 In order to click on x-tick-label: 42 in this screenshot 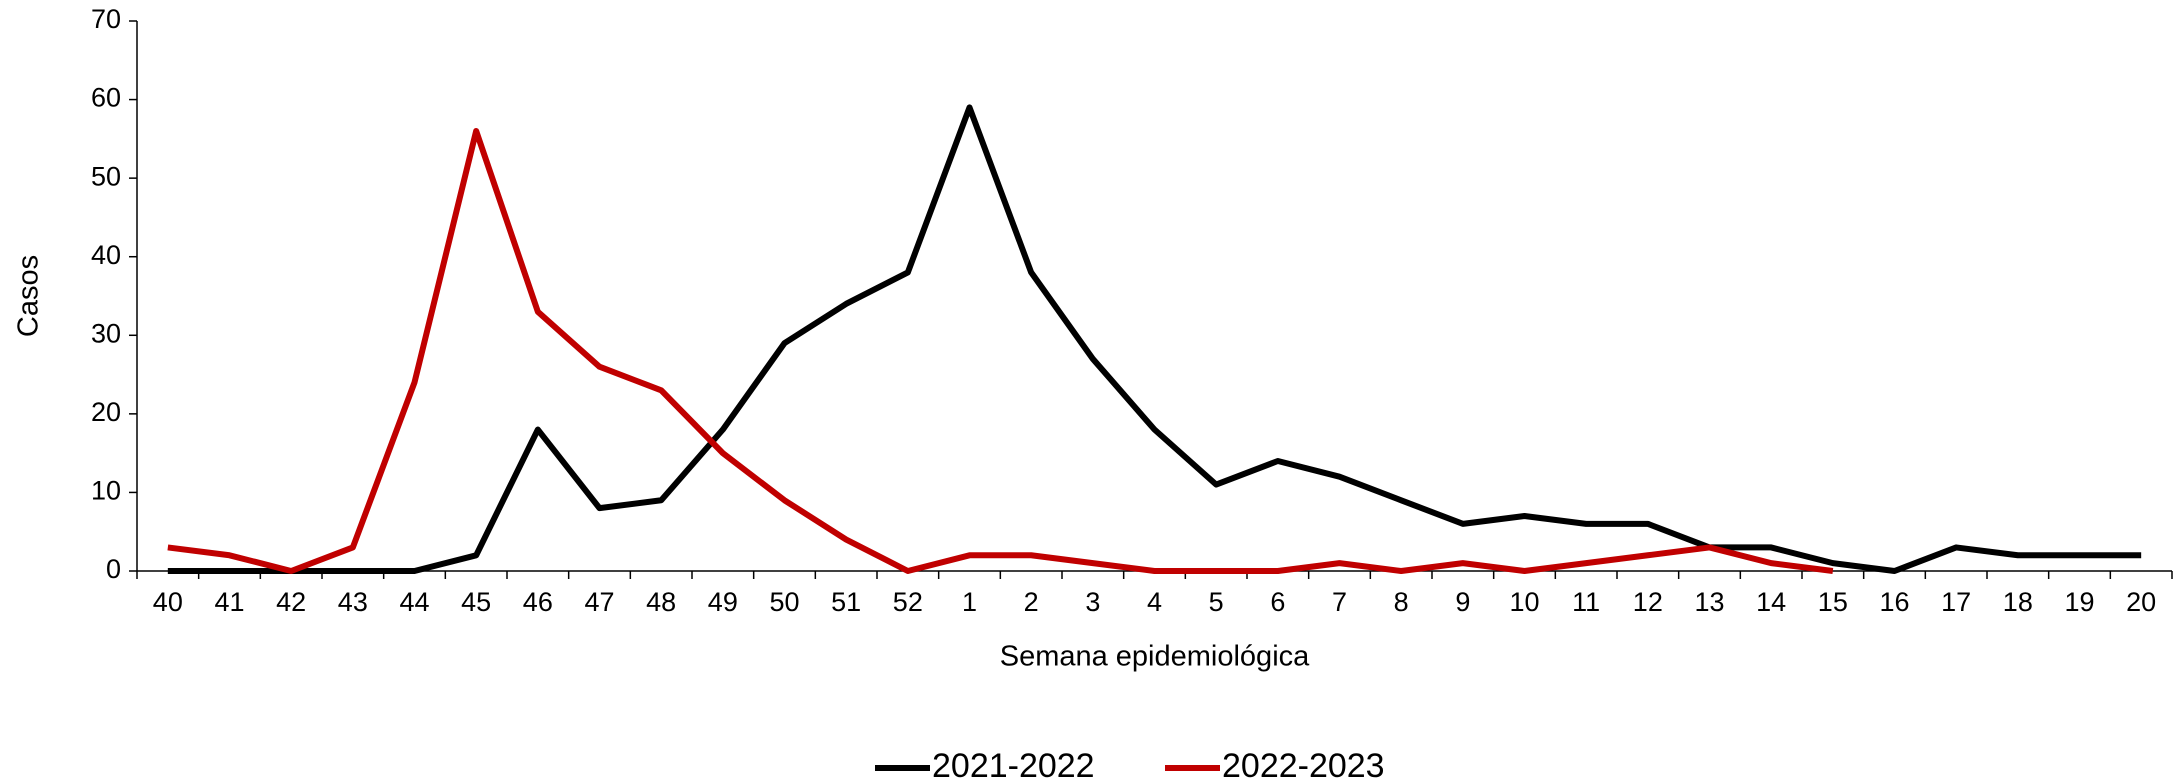, I will do `click(291, 602)`.